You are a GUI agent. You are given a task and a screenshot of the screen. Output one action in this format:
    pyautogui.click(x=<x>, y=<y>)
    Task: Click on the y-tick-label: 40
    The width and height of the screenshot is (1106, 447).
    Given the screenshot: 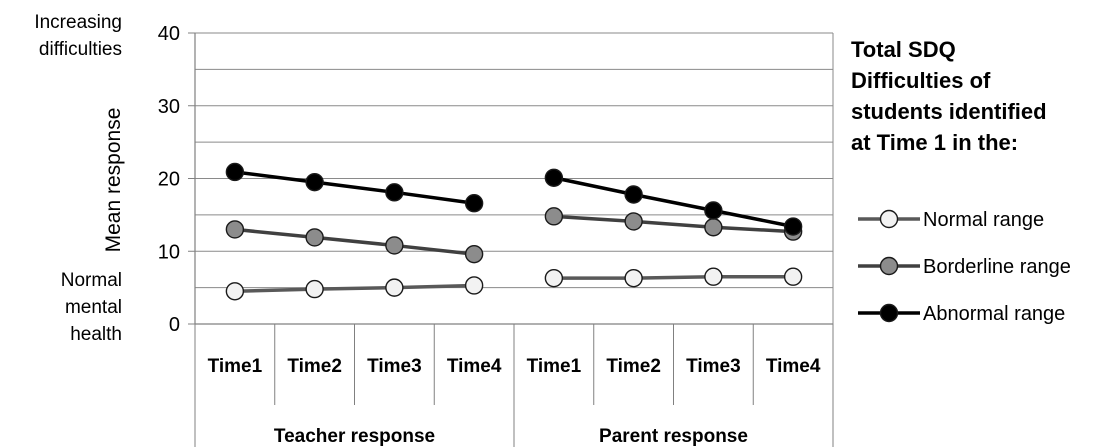 What is the action you would take?
    pyautogui.click(x=169, y=34)
    